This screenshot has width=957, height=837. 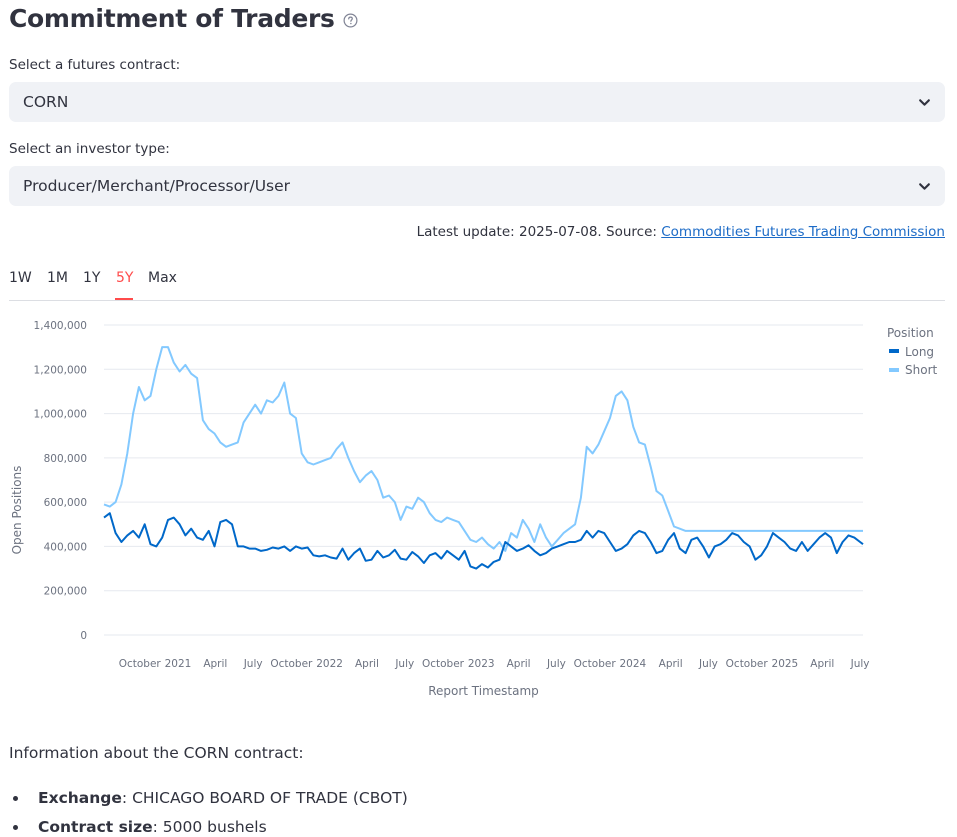 What do you see at coordinates (803, 232) in the screenshot?
I see `cftc-source-link: Commodities Futures Trading Commission` at bounding box center [803, 232].